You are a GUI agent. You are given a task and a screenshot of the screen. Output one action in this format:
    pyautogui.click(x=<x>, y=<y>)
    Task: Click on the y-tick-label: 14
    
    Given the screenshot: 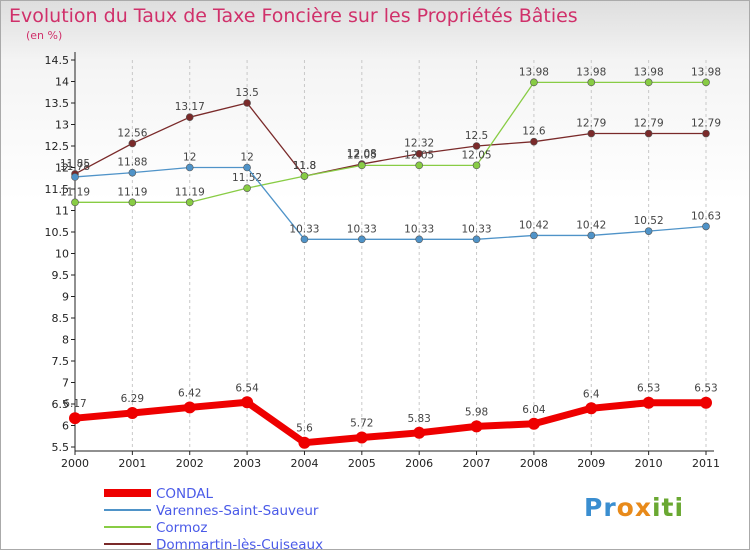 What is the action you would take?
    pyautogui.click(x=62, y=82)
    